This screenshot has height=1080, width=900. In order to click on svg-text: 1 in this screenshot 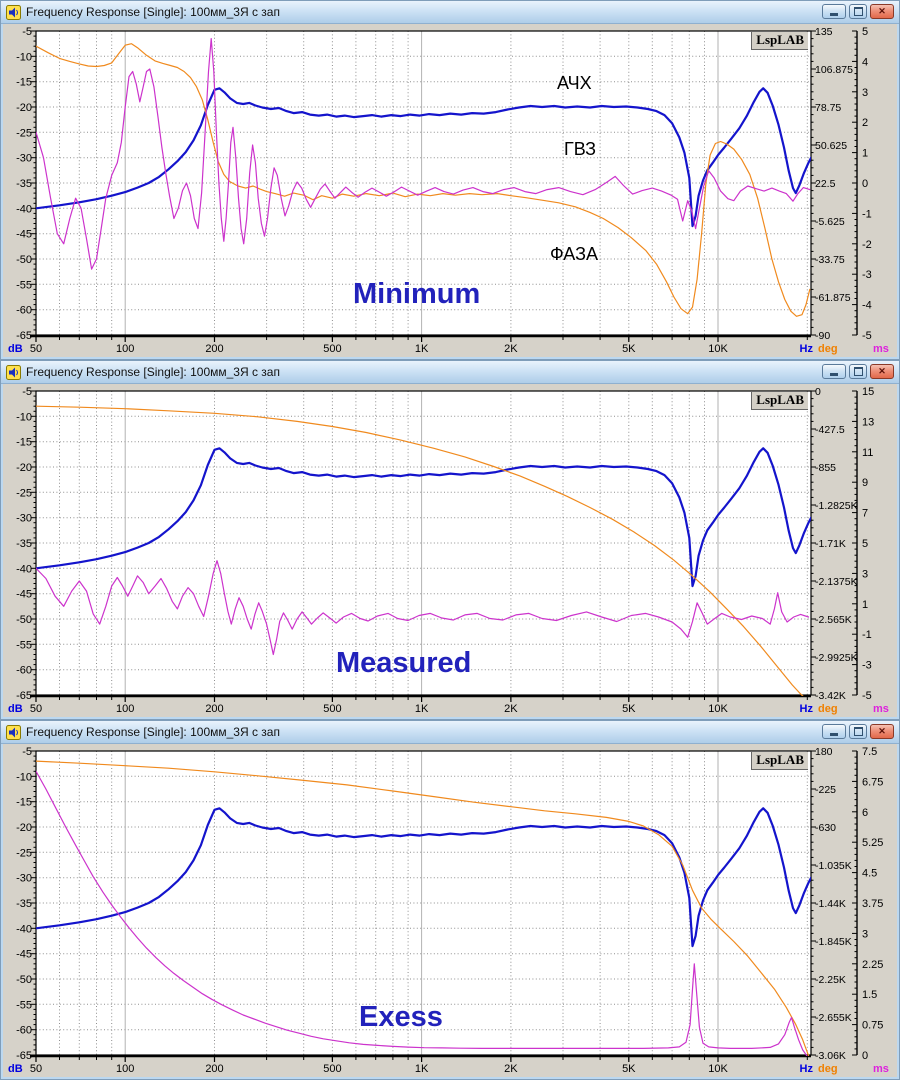, I will do `click(865, 154)`.